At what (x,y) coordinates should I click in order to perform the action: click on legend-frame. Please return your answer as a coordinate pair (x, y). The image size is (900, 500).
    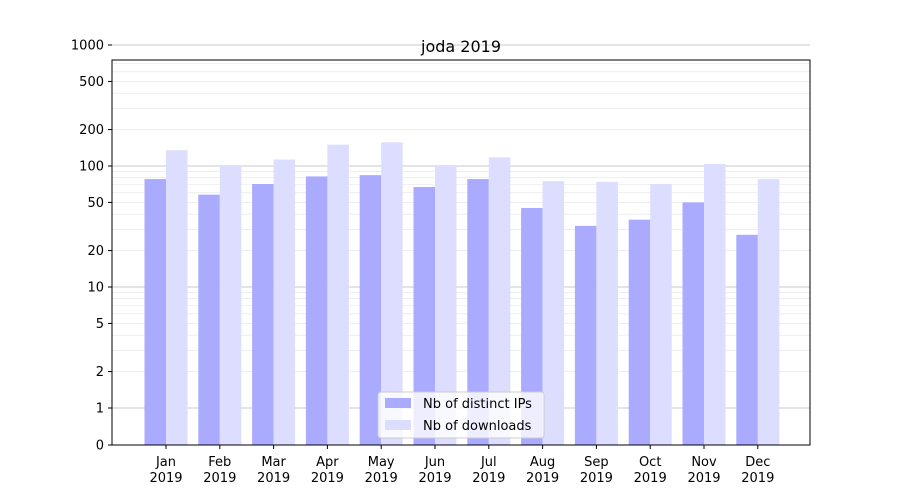
    Looking at the image, I should click on (461, 415).